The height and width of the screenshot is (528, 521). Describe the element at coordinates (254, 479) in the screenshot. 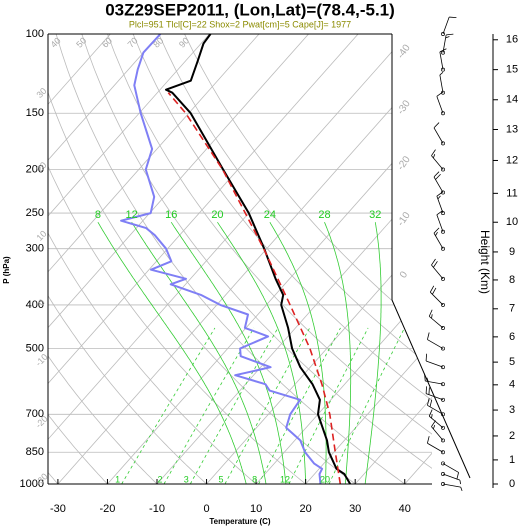

I see `mixing-ratio-label: 8` at that location.